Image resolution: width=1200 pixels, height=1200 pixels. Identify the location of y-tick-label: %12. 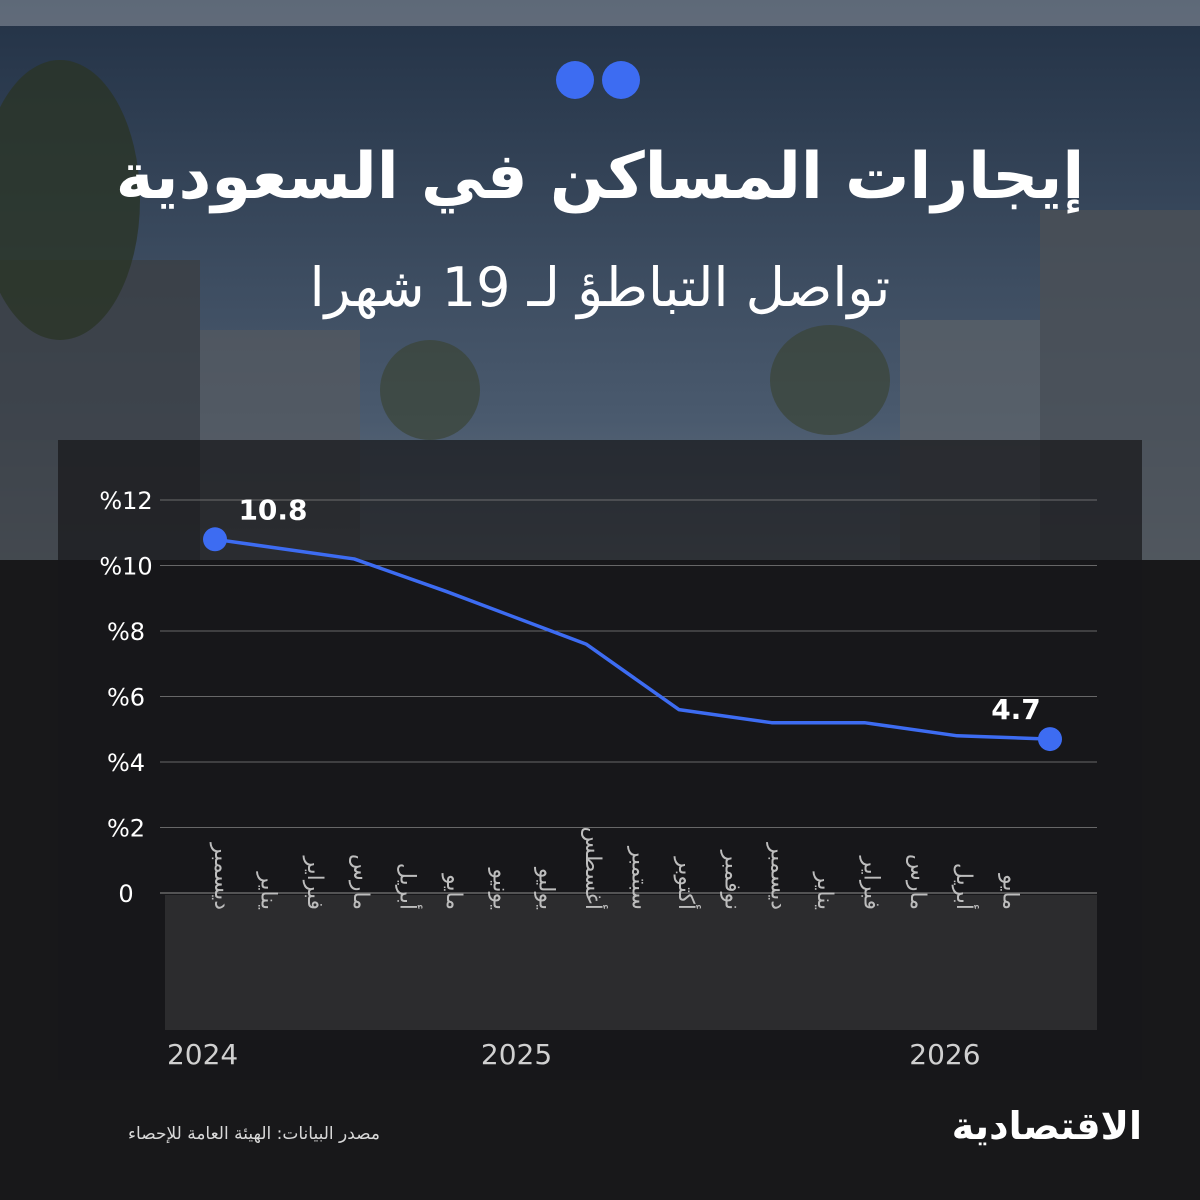
(125, 501).